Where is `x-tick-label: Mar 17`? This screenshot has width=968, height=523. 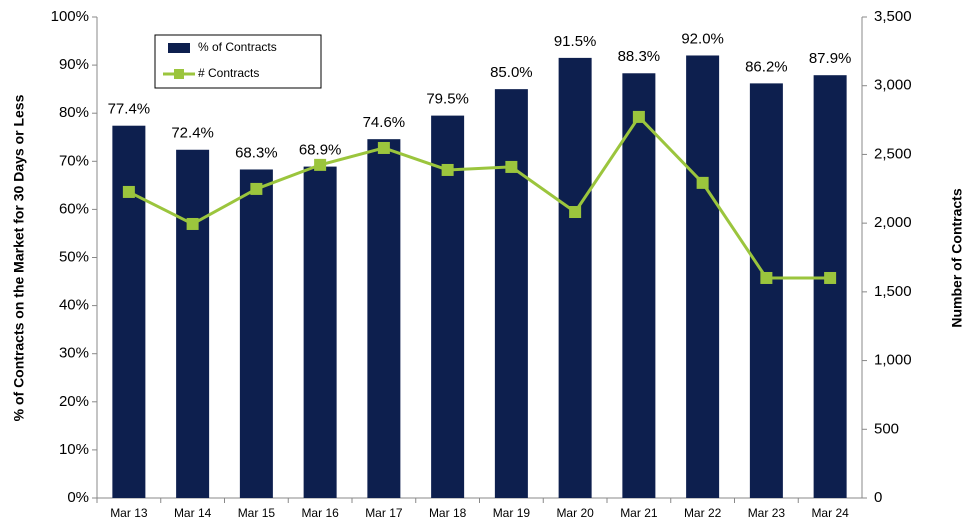 x-tick-label: Mar 17 is located at coordinates (384, 513).